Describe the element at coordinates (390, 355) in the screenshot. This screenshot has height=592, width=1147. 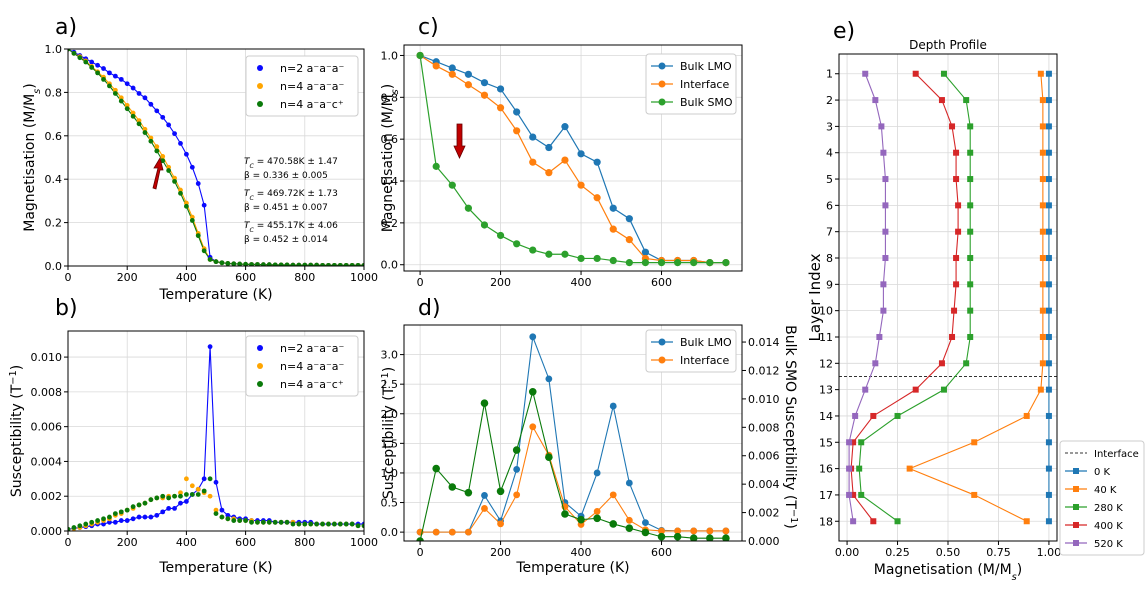
I see `y-tick-label: 3.0` at that location.